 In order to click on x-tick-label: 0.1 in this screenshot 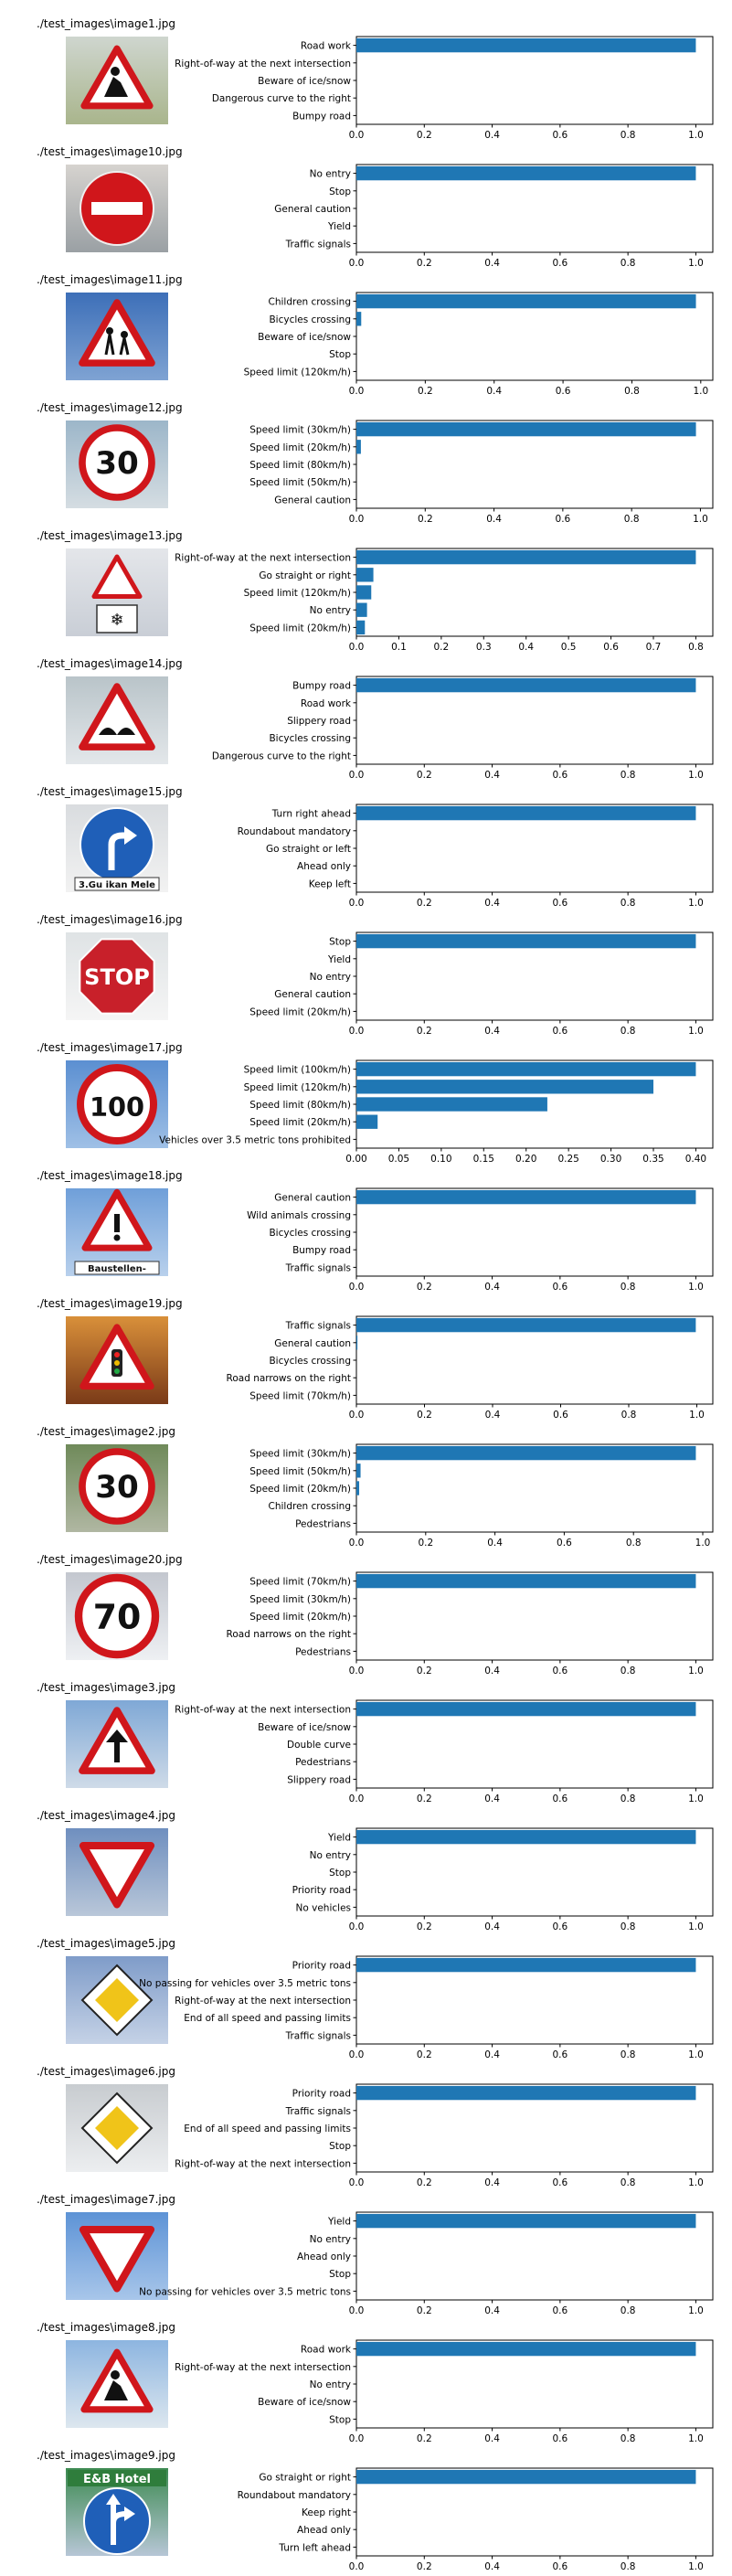, I will do `click(399, 647)`.